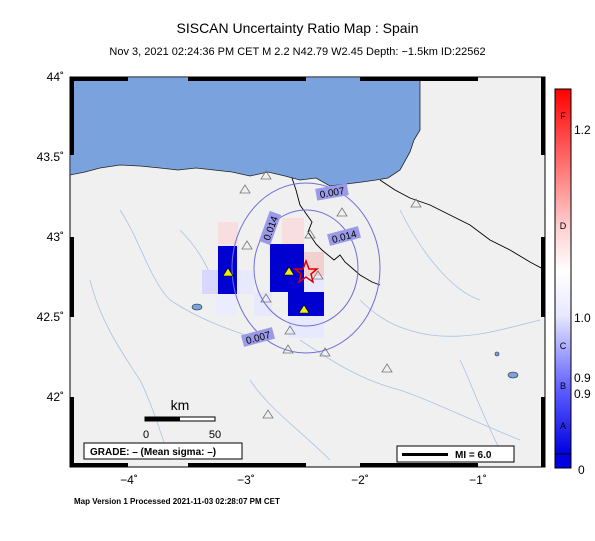 The width and height of the screenshot is (595, 541). What do you see at coordinates (563, 346) in the screenshot?
I see `grade-letter-c: C` at bounding box center [563, 346].